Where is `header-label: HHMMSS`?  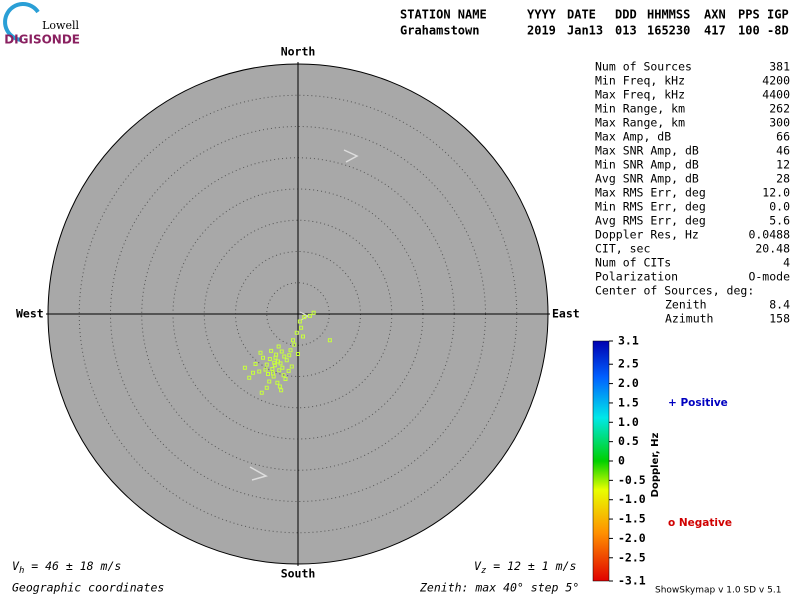
header-label: HHMMSS is located at coordinates (668, 15).